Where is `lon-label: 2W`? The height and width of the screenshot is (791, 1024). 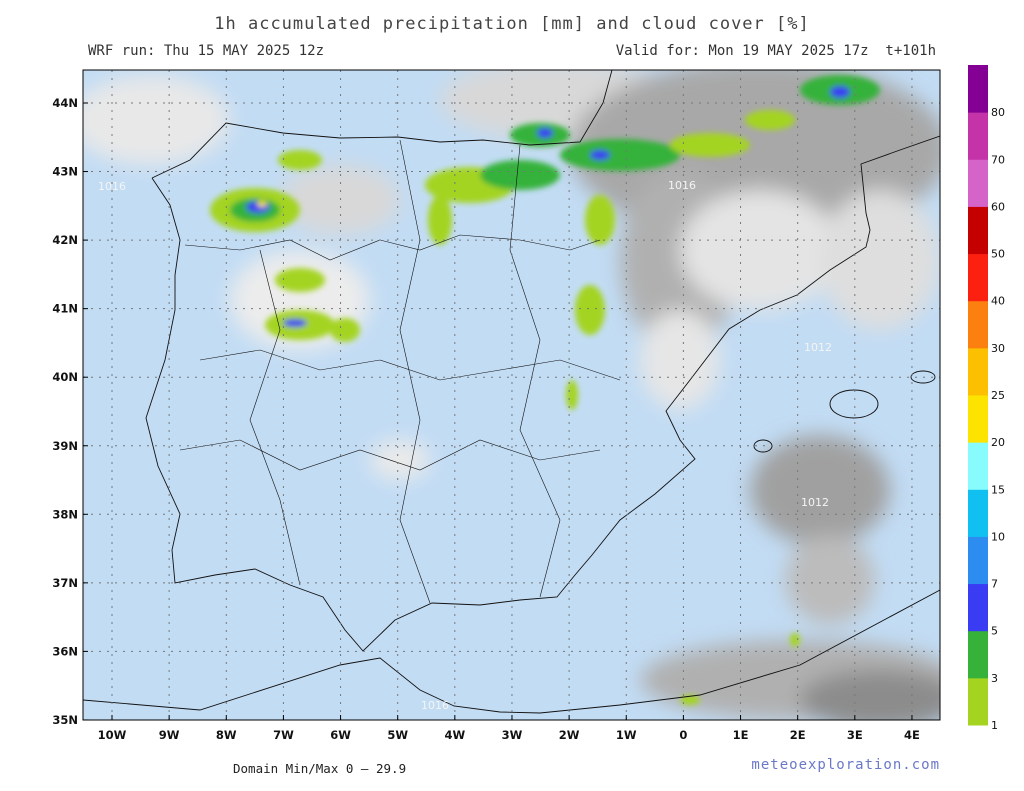 lon-label: 2W is located at coordinates (569, 735).